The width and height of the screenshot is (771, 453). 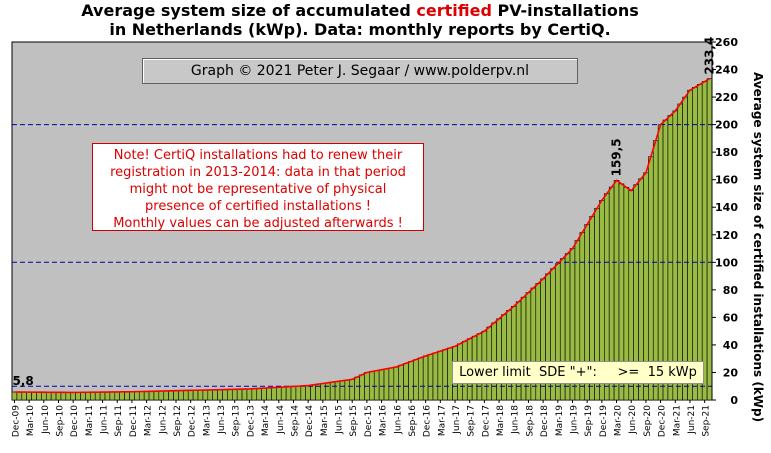 I want to click on x-tick-label: Sep-15, so click(x=354, y=421).